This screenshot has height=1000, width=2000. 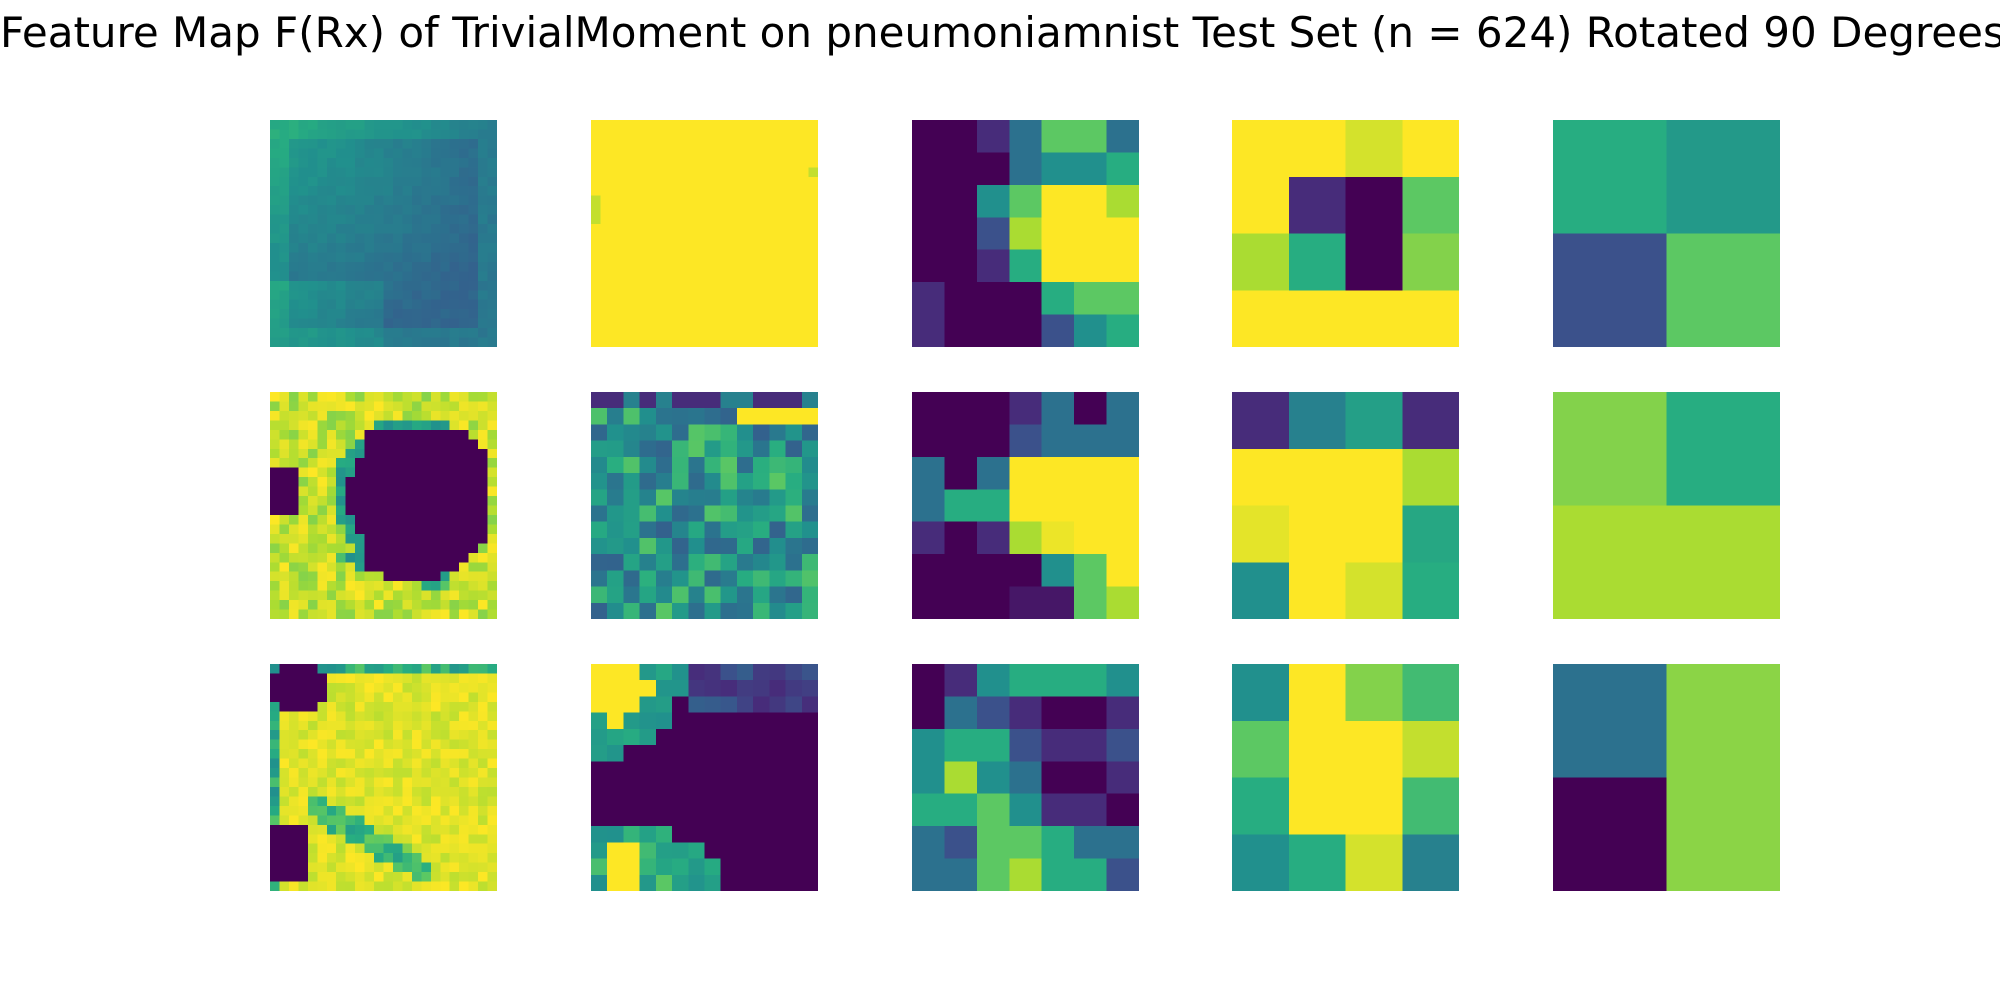 What do you see at coordinates (1025, 777) in the screenshot?
I see `feature-map-r2-c2` at bounding box center [1025, 777].